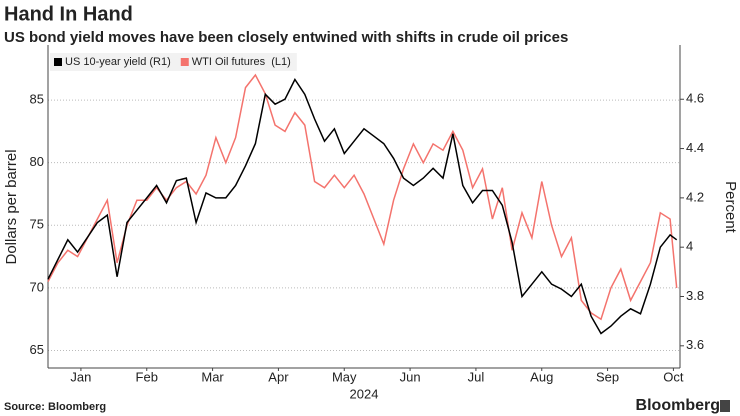  What do you see at coordinates (730, 207) in the screenshot?
I see `y2-axis-label: Percent` at bounding box center [730, 207].